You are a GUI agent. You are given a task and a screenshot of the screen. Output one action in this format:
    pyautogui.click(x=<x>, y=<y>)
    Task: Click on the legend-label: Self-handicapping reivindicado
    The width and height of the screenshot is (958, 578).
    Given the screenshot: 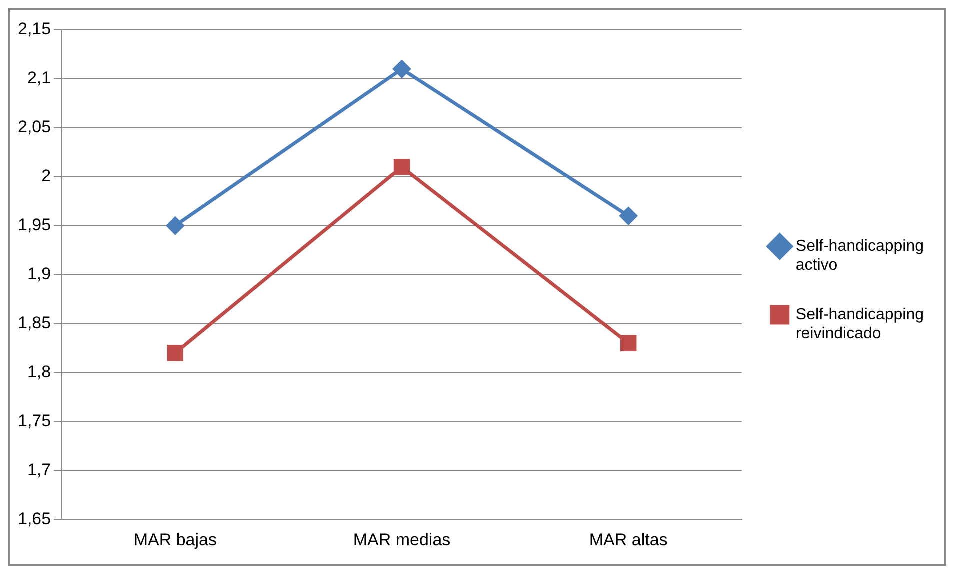 What is the action you would take?
    pyautogui.click(x=860, y=324)
    